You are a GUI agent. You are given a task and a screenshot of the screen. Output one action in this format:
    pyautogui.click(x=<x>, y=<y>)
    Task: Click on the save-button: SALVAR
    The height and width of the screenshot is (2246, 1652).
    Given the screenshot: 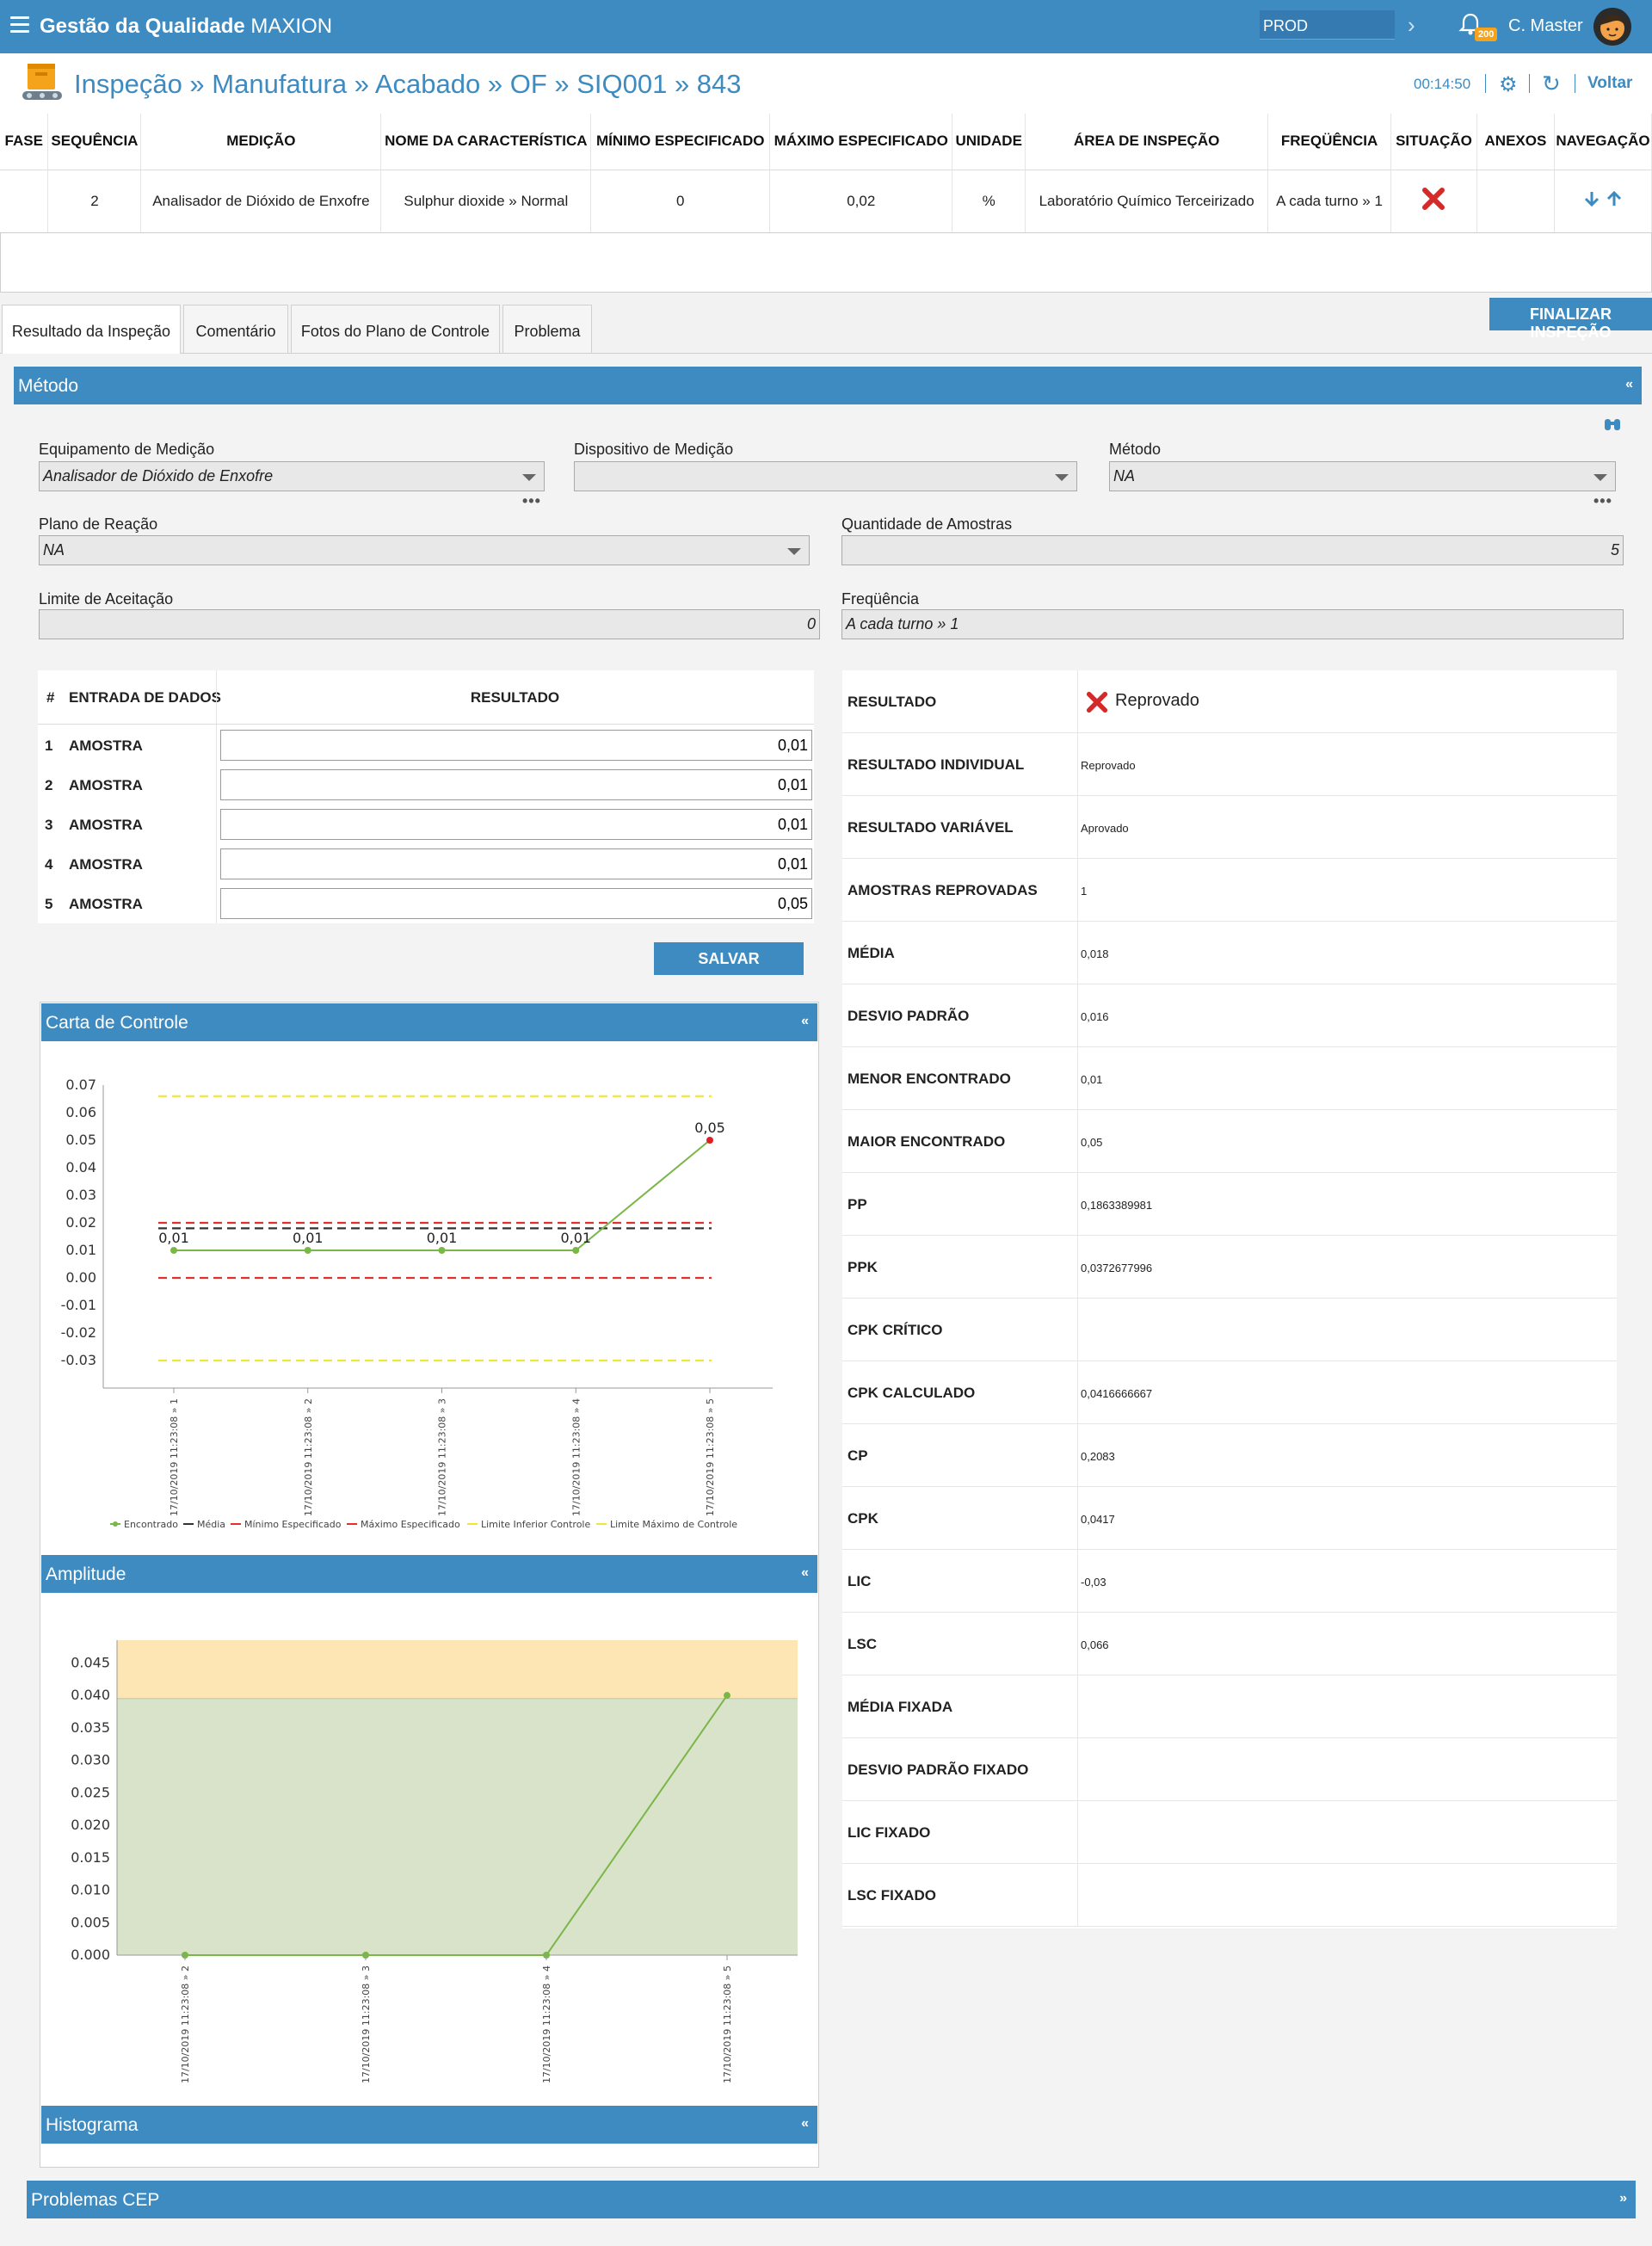 What is the action you would take?
    pyautogui.click(x=729, y=958)
    